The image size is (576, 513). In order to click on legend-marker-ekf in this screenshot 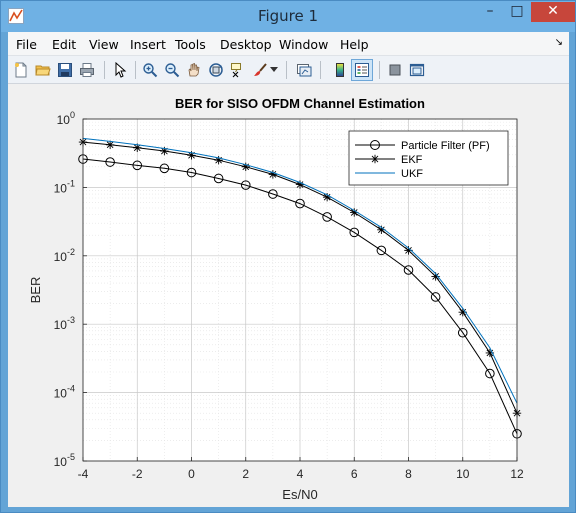, I will do `click(375, 159)`.